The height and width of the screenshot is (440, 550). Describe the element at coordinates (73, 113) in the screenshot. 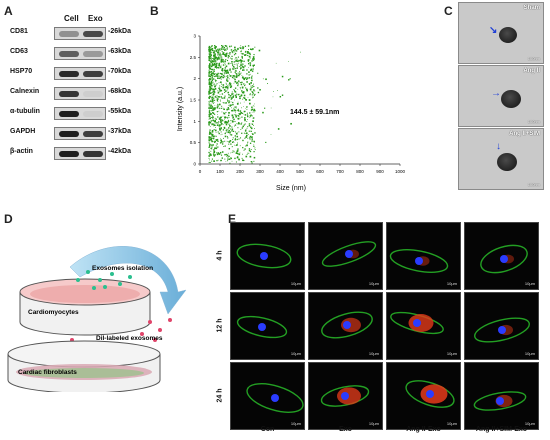

I see `wb-row: α-tubulin -55kDa` at that location.